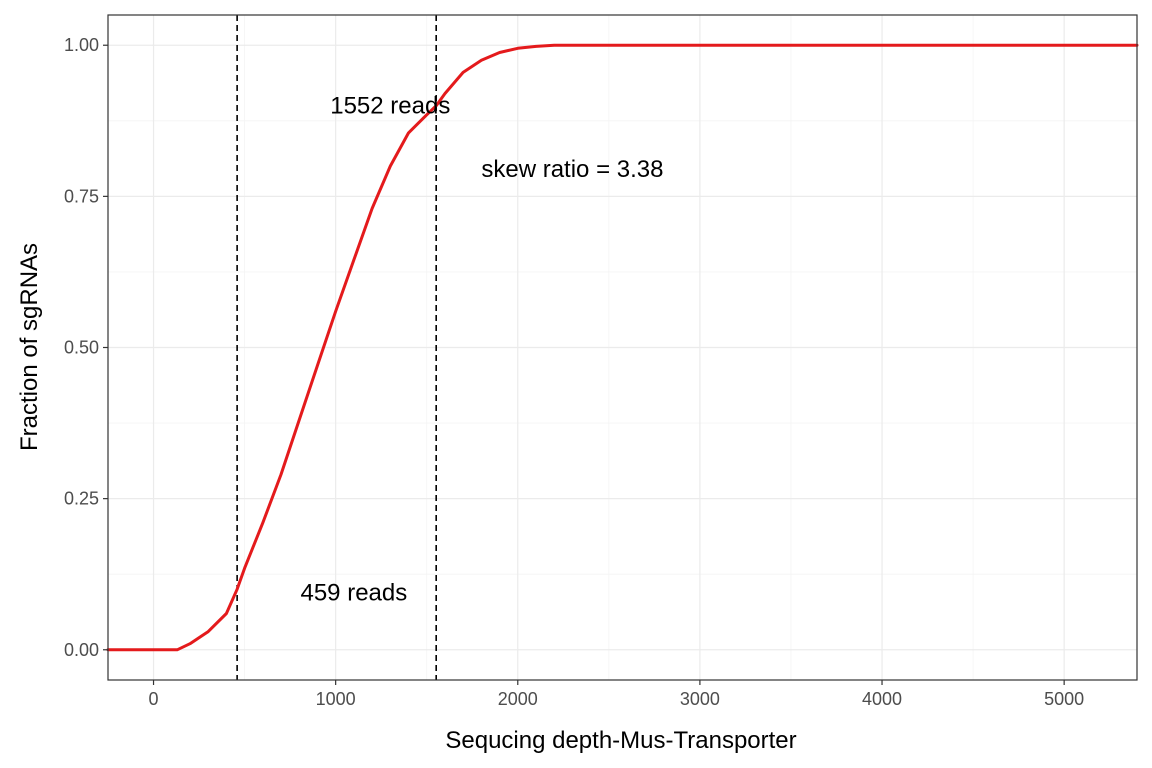 The height and width of the screenshot is (768, 1152). What do you see at coordinates (81, 196) in the screenshot?
I see `y-tick-label: 0.75` at bounding box center [81, 196].